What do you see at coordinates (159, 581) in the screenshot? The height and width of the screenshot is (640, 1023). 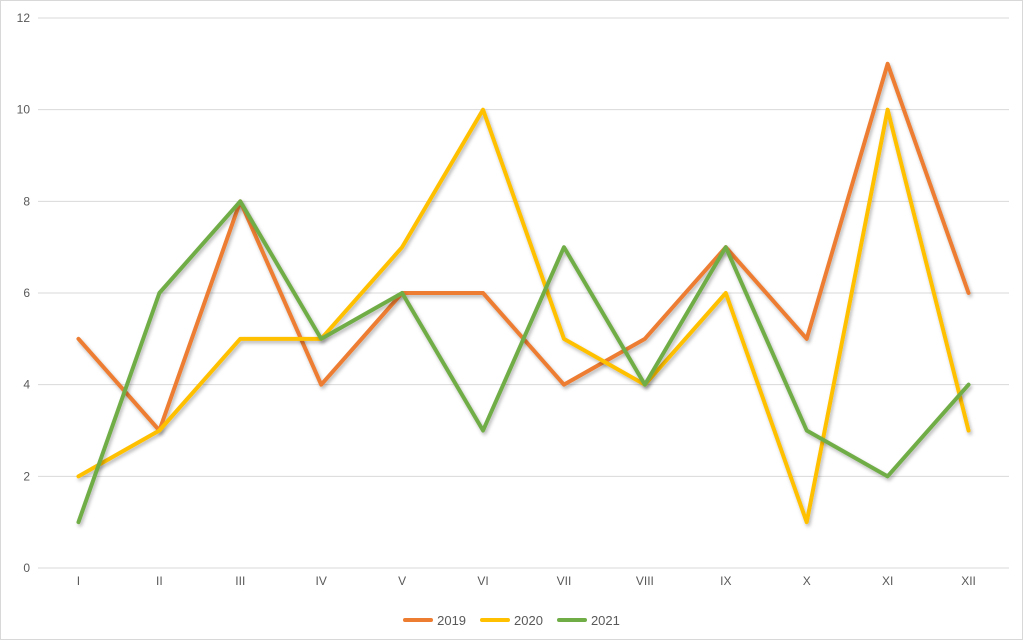 I see `x-tick-label: II` at bounding box center [159, 581].